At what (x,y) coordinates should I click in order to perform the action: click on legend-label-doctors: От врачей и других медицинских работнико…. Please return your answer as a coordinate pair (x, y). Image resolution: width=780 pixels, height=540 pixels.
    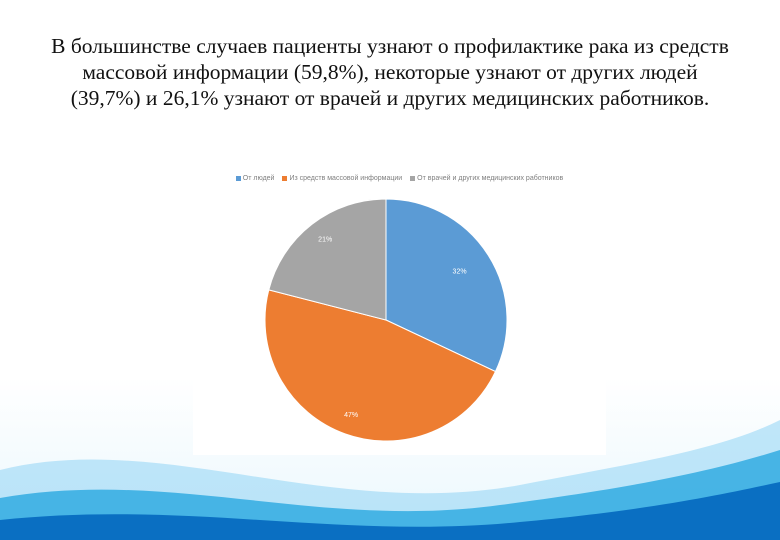
    Looking at the image, I should click on (490, 178).